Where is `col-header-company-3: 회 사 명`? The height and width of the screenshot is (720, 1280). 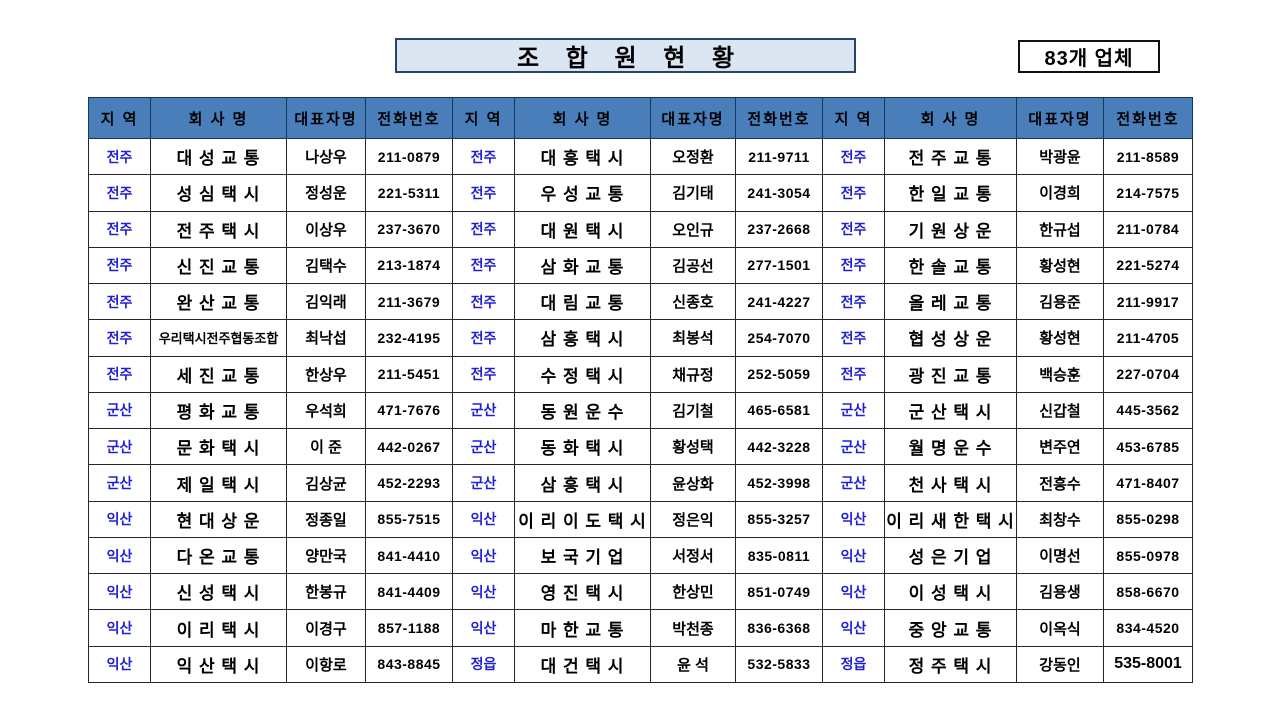
col-header-company-3: 회 사 명 is located at coordinates (950, 118).